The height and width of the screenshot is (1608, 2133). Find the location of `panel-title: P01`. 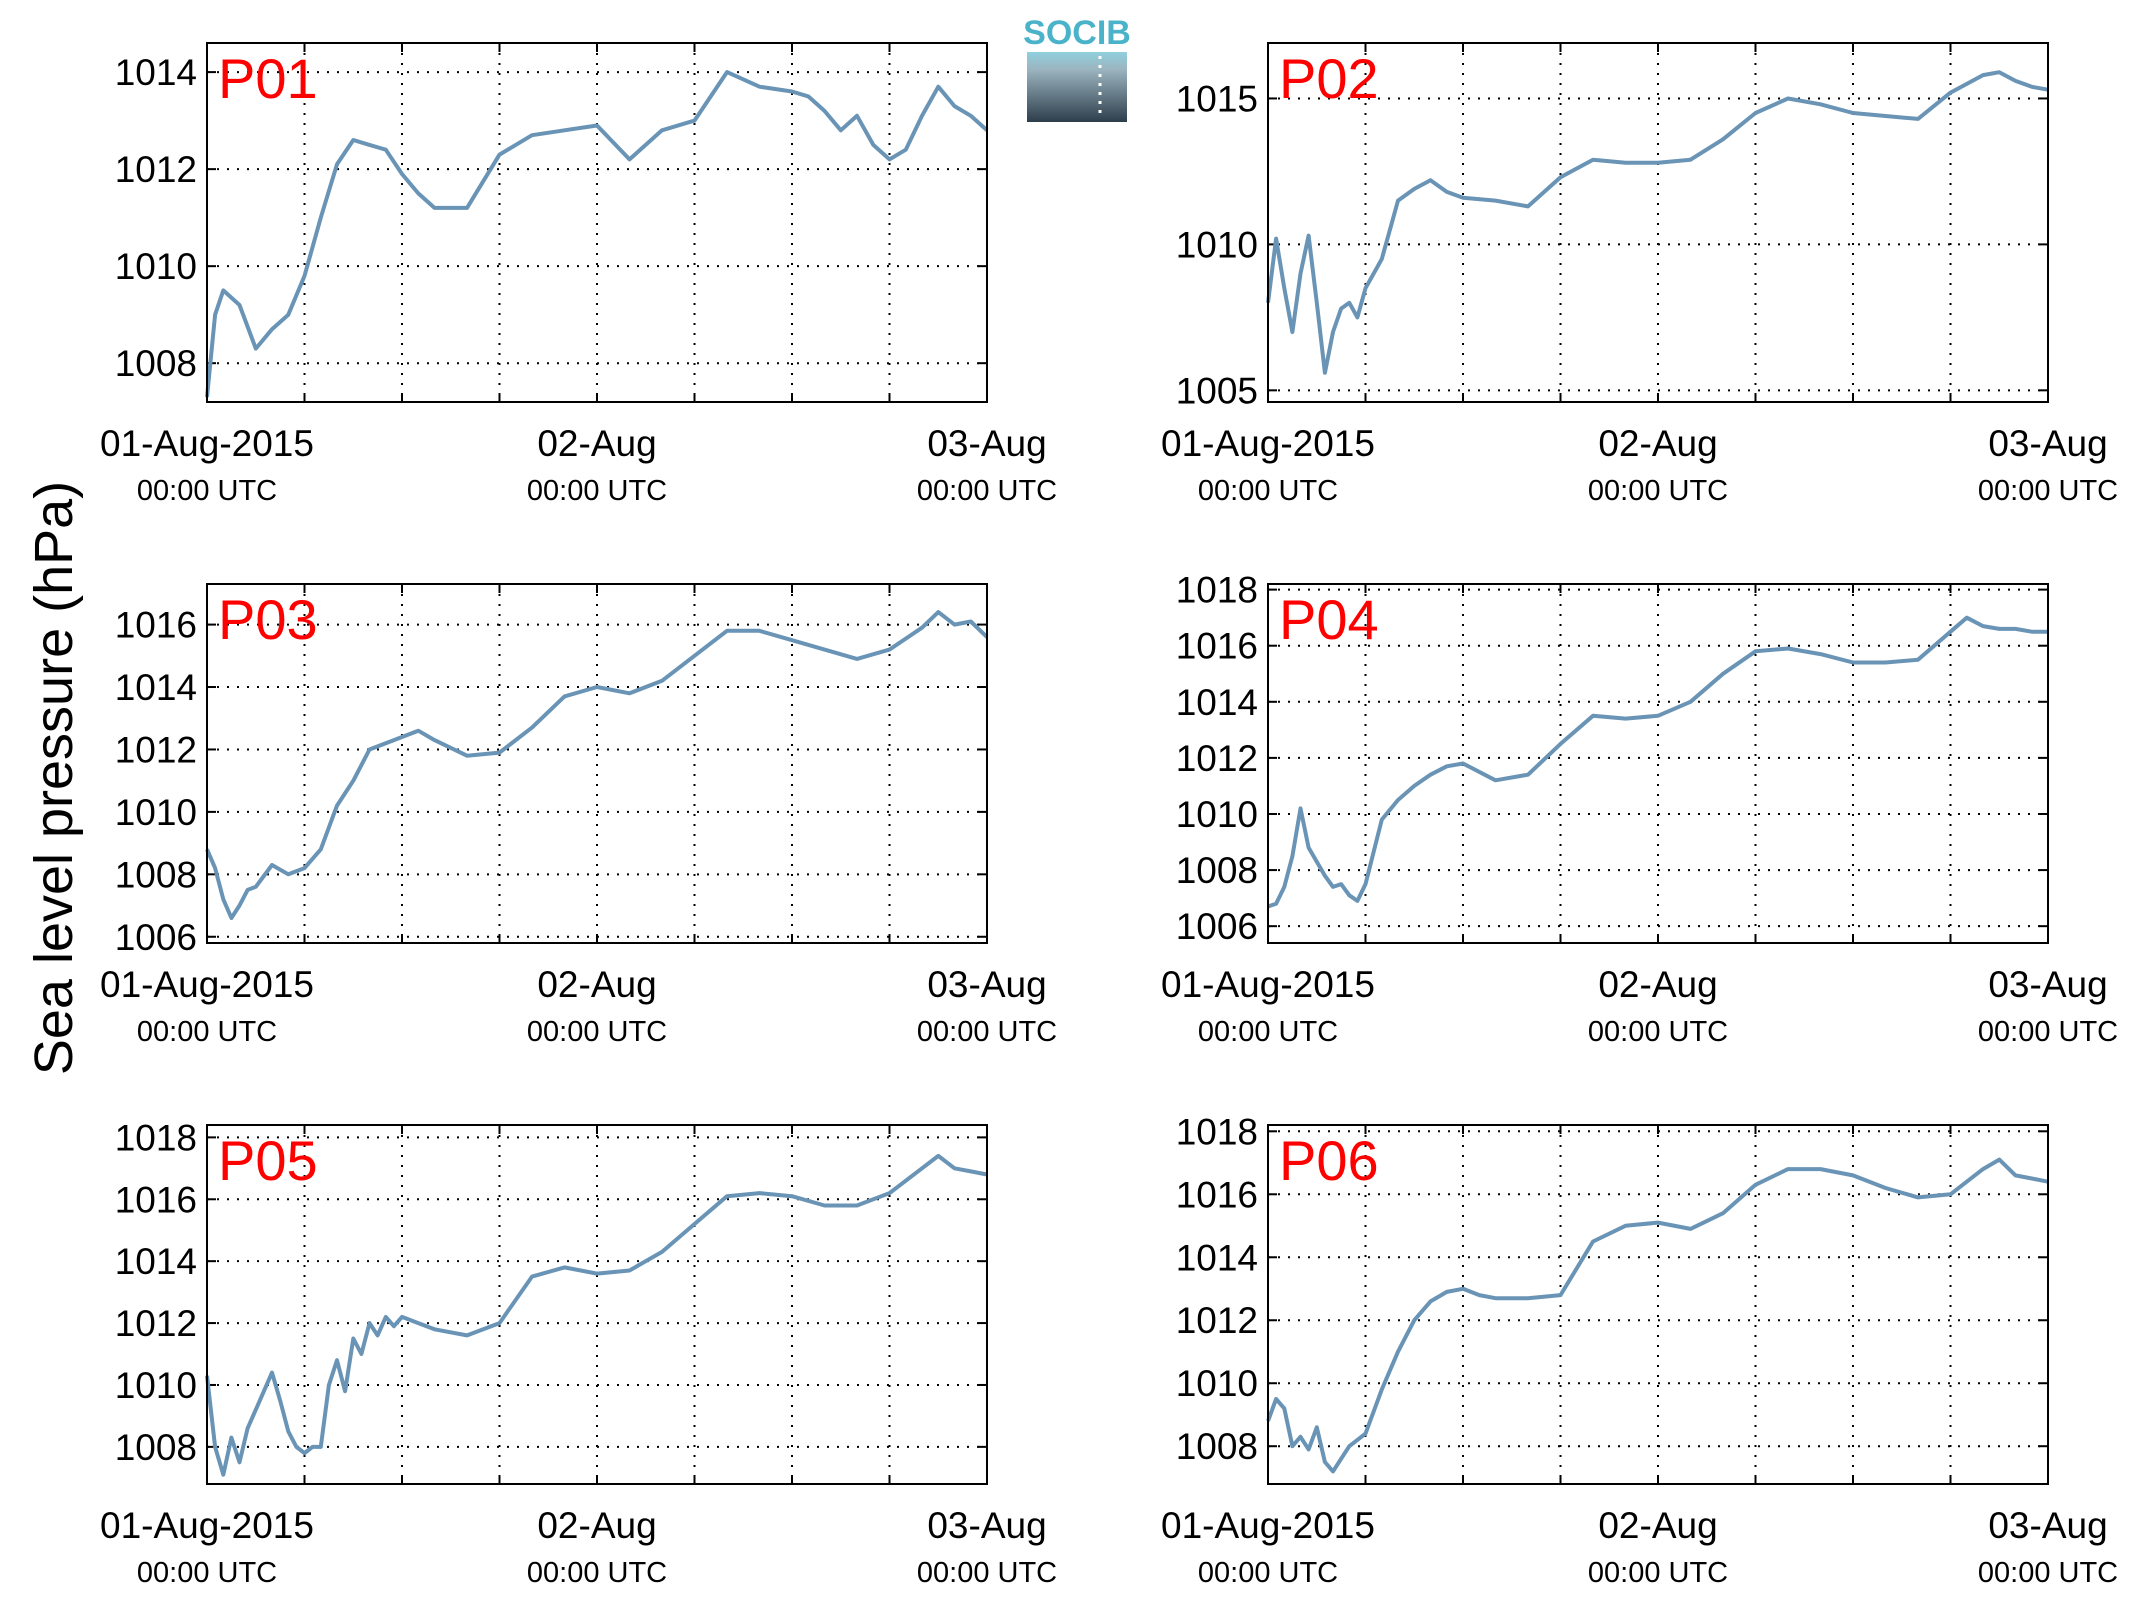

panel-title: P01 is located at coordinates (268, 78).